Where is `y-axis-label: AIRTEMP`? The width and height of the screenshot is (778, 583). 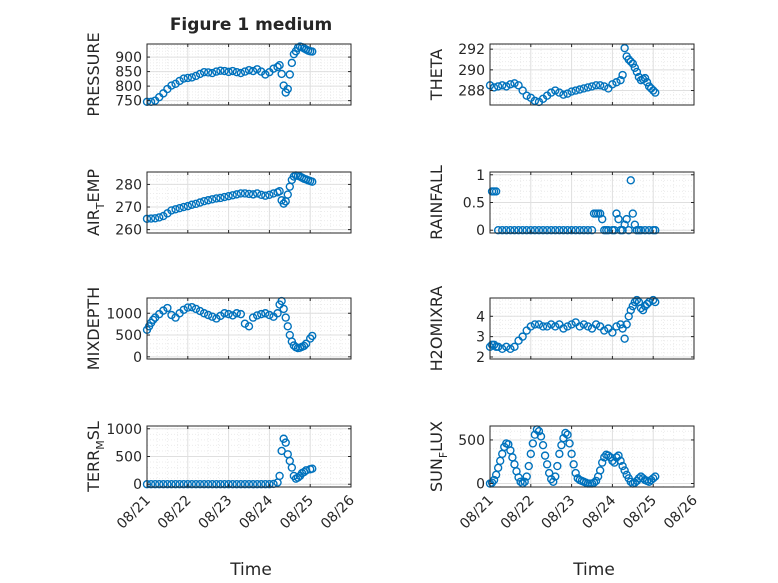
y-axis-label: AIRTEMP is located at coordinates (95, 202).